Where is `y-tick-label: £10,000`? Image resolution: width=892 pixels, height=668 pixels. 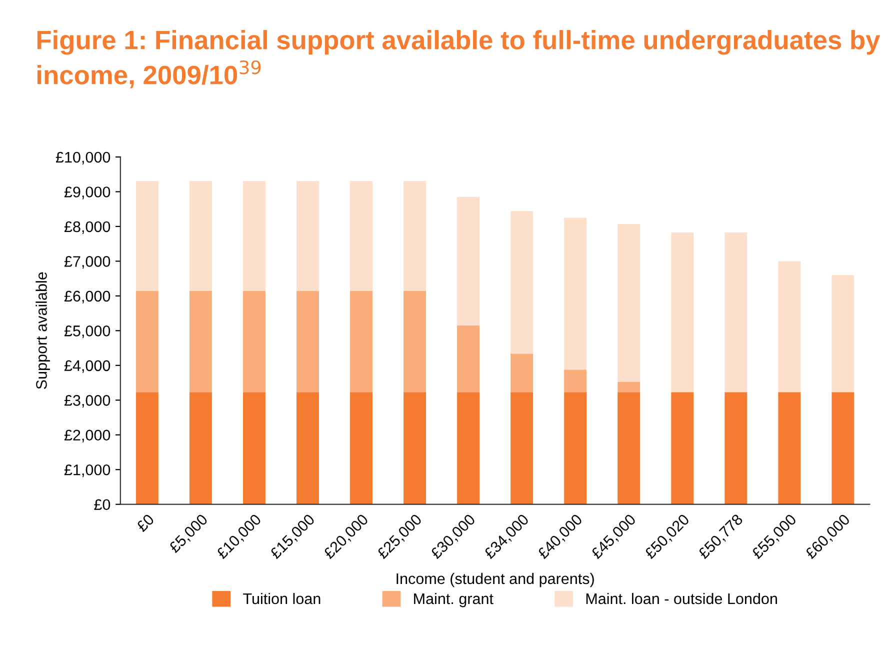 y-tick-label: £10,000 is located at coordinates (83, 158).